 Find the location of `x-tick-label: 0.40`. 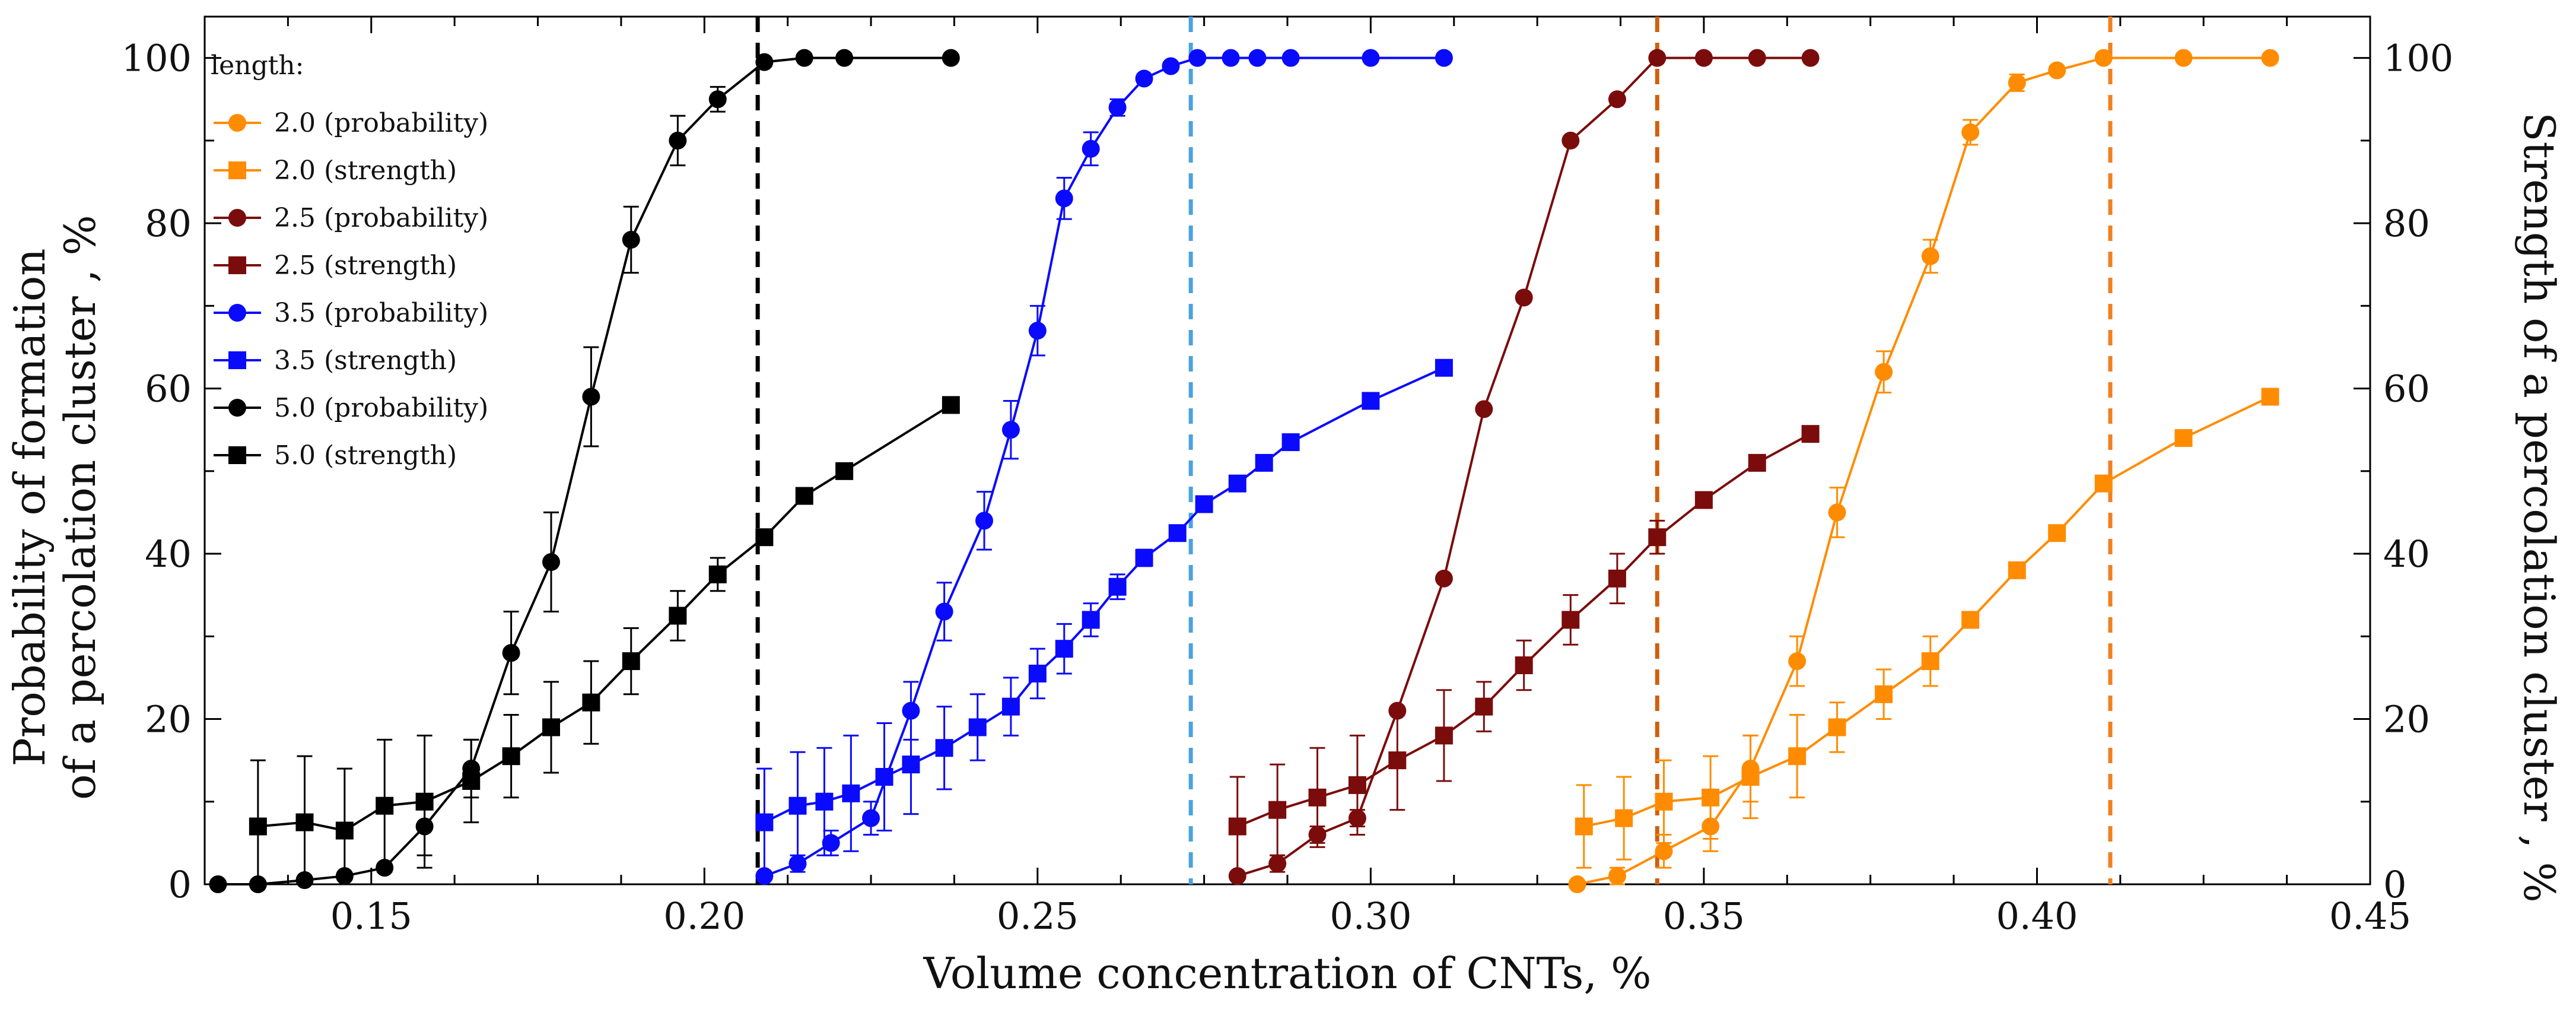

x-tick-label: 0.40 is located at coordinates (2037, 916).